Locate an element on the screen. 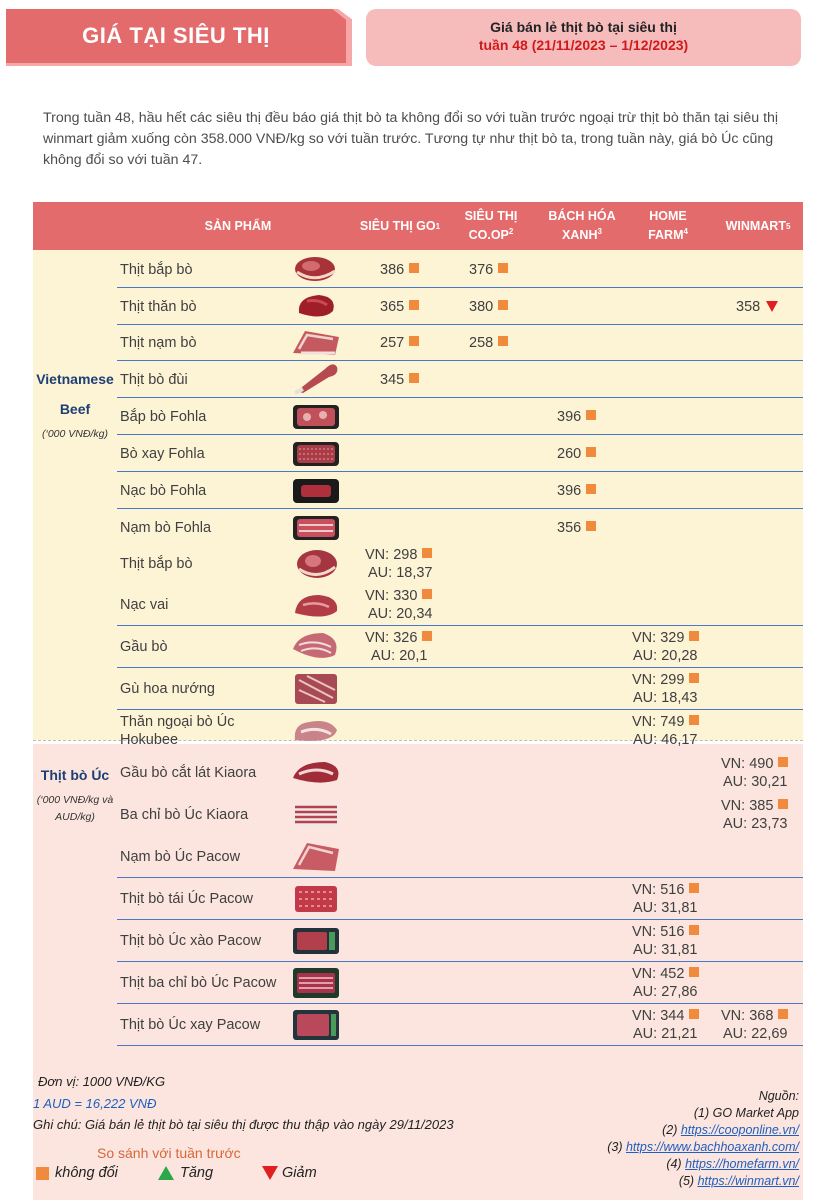 The image size is (831, 1200). price-homefarm-vn: VN: 299 is located at coordinates (666, 680).